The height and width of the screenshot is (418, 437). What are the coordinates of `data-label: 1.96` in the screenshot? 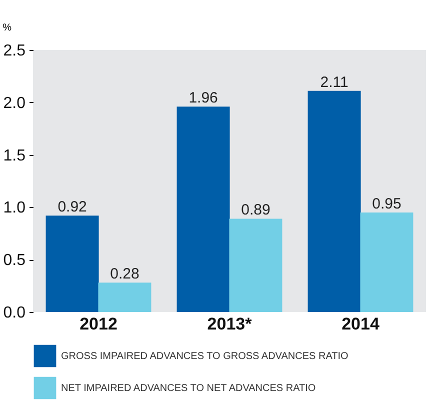 It's located at (203, 98).